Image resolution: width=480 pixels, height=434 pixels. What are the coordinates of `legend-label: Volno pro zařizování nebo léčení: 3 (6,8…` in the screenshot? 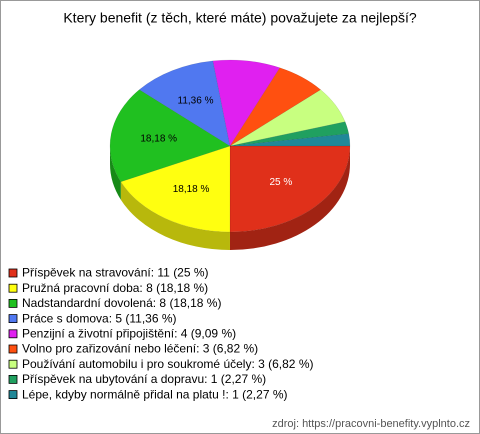 It's located at (140, 349).